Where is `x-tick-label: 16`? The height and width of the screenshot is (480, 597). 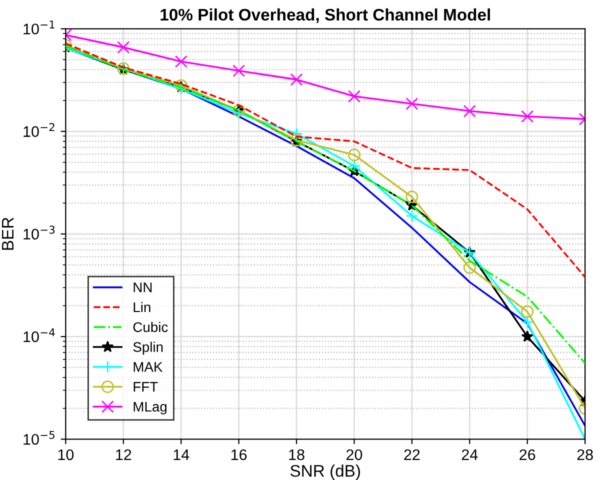
x-tick-label: 16 is located at coordinates (239, 454).